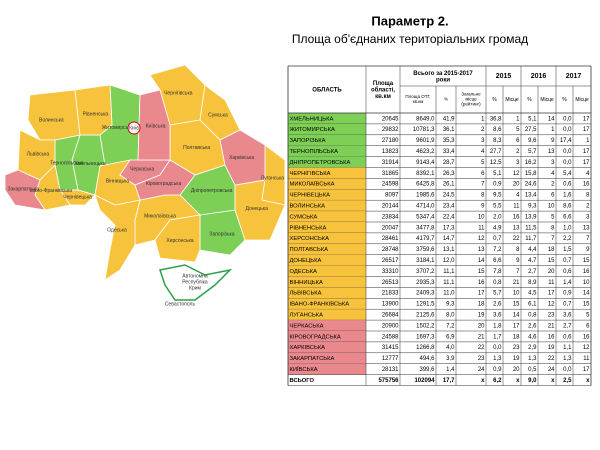 The image size is (600, 450). I want to click on table-cell: 1,6, so click(567, 196).